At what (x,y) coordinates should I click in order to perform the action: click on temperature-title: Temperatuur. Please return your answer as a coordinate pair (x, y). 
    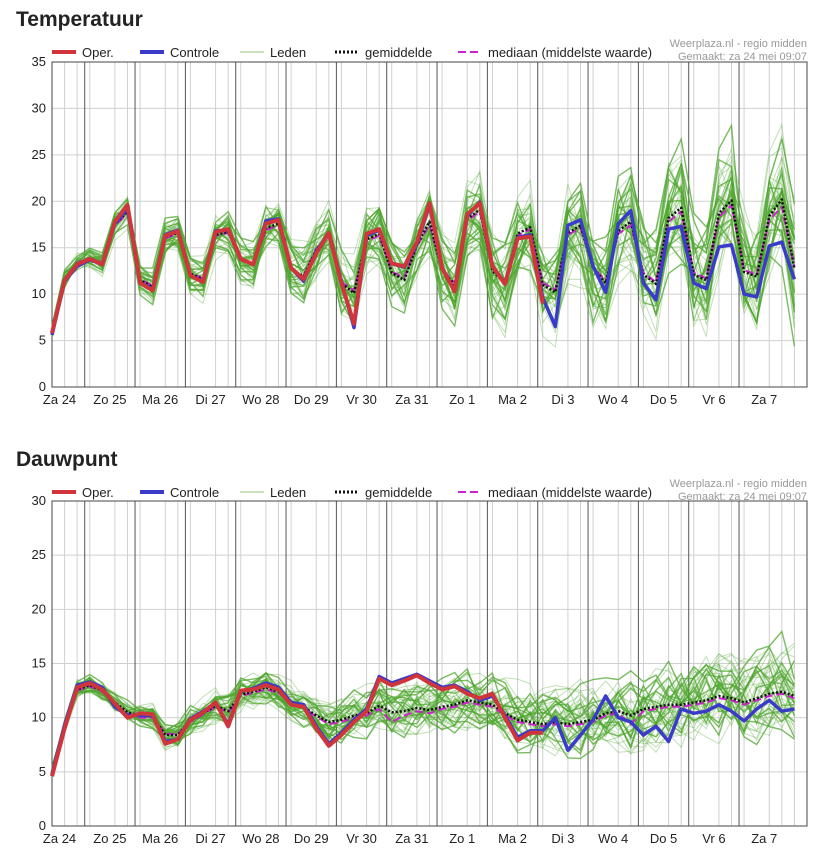
    Looking at the image, I should click on (79, 19).